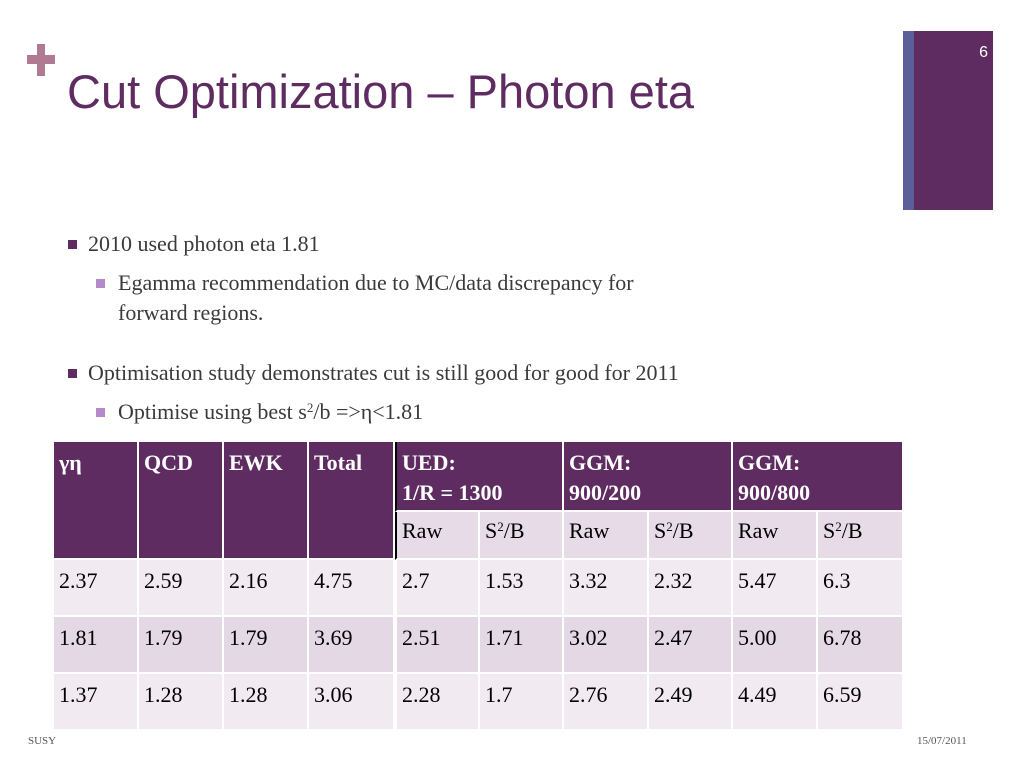 The width and height of the screenshot is (1024, 768). What do you see at coordinates (271, 411) in the screenshot?
I see `sub-bullet-2-text: Optimise using best s2/b =>η<1.81` at bounding box center [271, 411].